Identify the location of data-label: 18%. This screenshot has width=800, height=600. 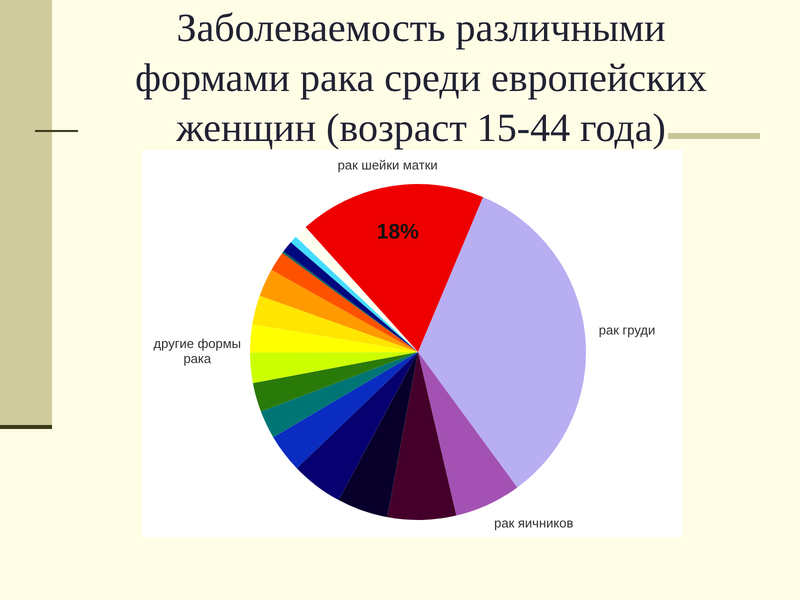
(398, 232).